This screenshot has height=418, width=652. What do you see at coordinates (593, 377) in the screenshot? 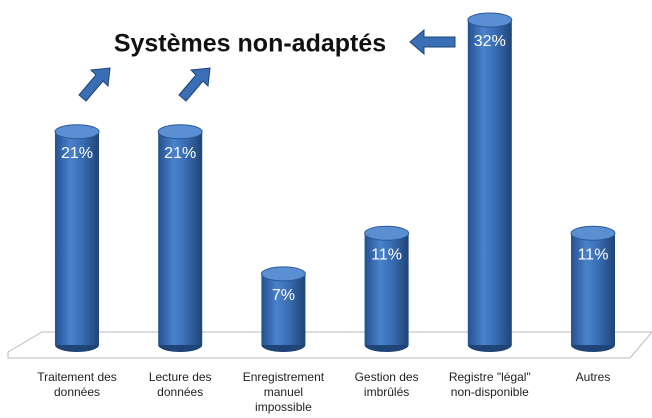
I see `x-tick-label: Autres` at bounding box center [593, 377].